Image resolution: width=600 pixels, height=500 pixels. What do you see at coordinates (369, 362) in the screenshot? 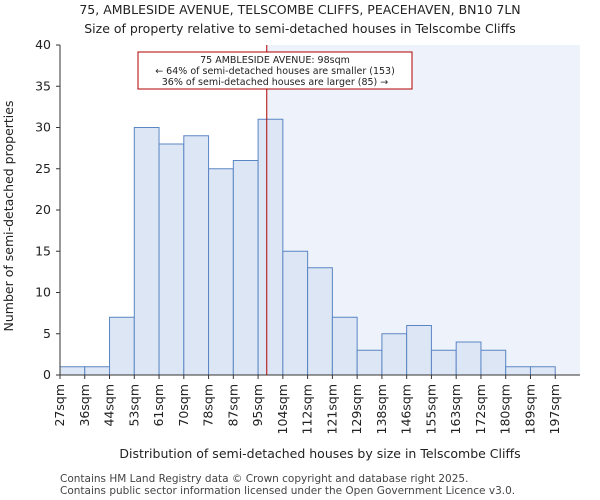
I see `bar-129sqm` at bounding box center [369, 362].